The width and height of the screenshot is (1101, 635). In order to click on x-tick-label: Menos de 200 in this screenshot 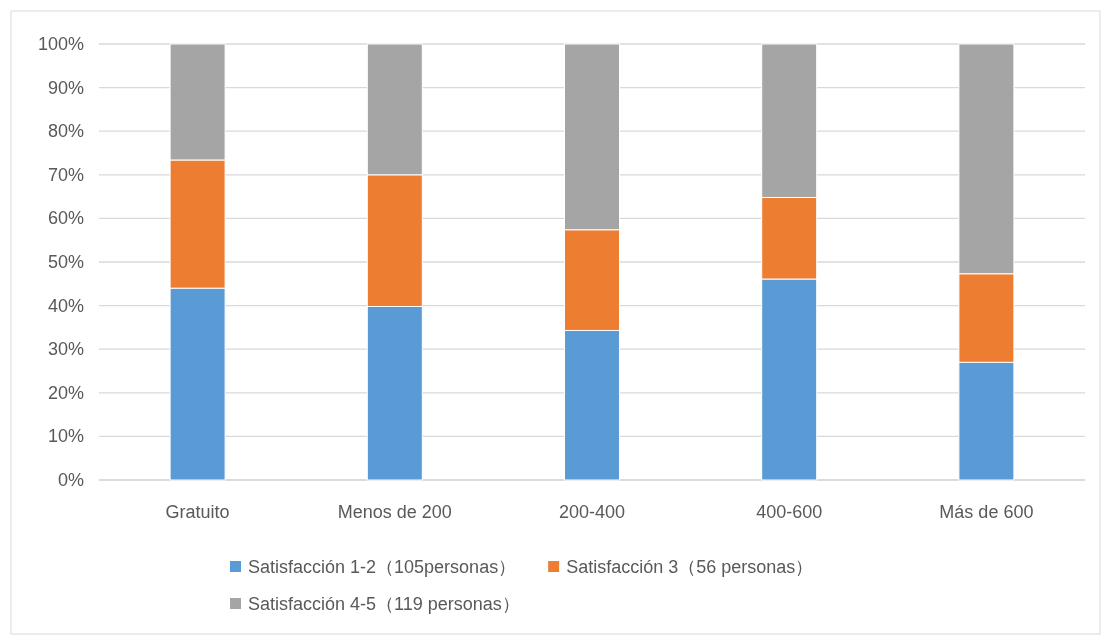, I will do `click(394, 512)`.